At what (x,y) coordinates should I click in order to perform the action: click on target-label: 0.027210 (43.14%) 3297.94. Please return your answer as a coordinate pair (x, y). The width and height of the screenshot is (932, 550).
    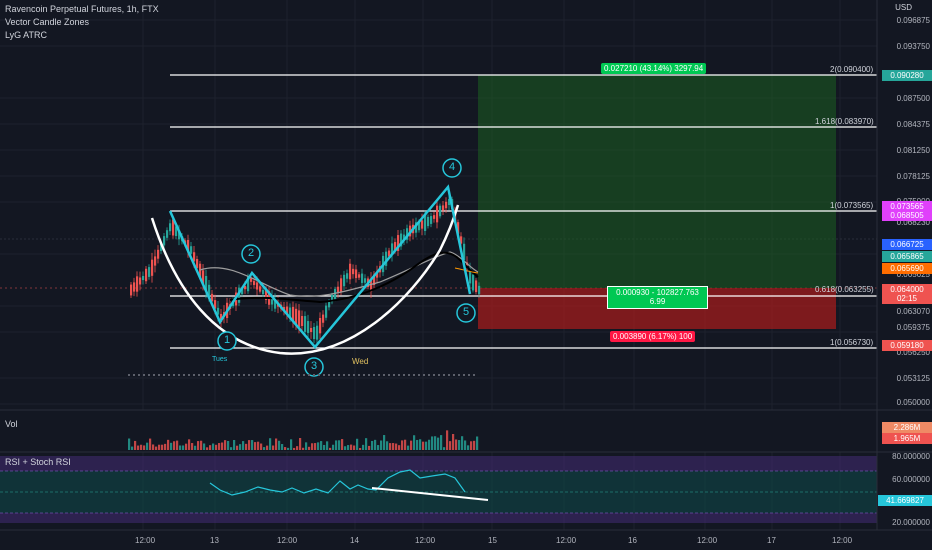
    Looking at the image, I should click on (654, 68).